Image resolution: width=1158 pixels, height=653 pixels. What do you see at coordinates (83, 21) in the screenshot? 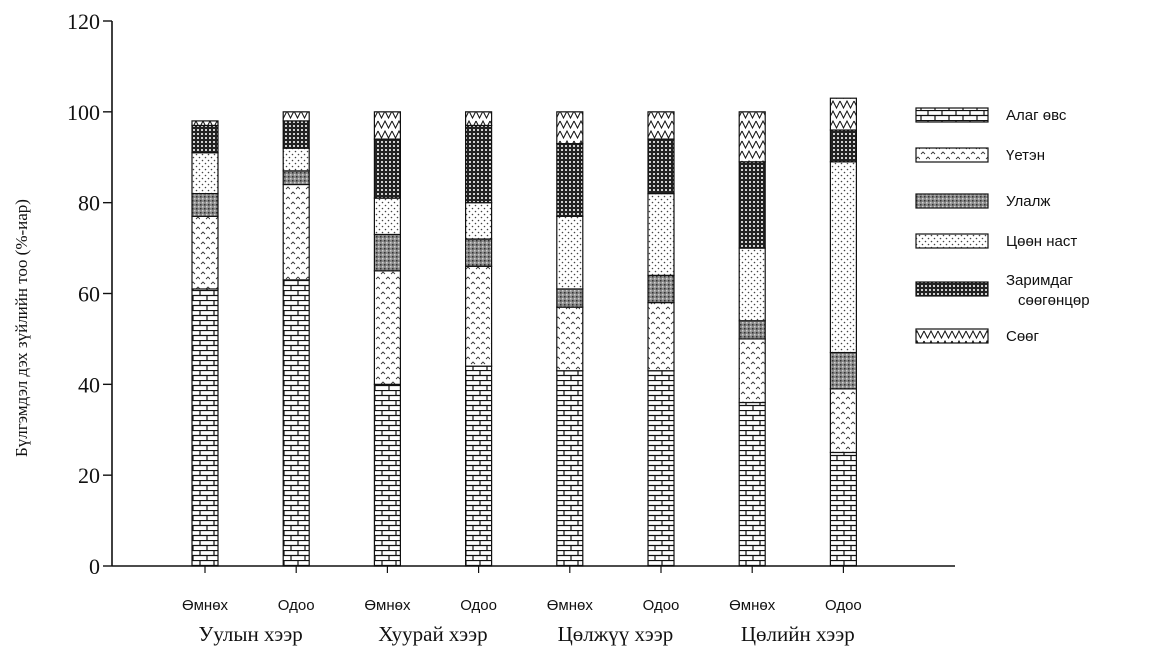
I see `y-tick-label: 120` at bounding box center [83, 21].